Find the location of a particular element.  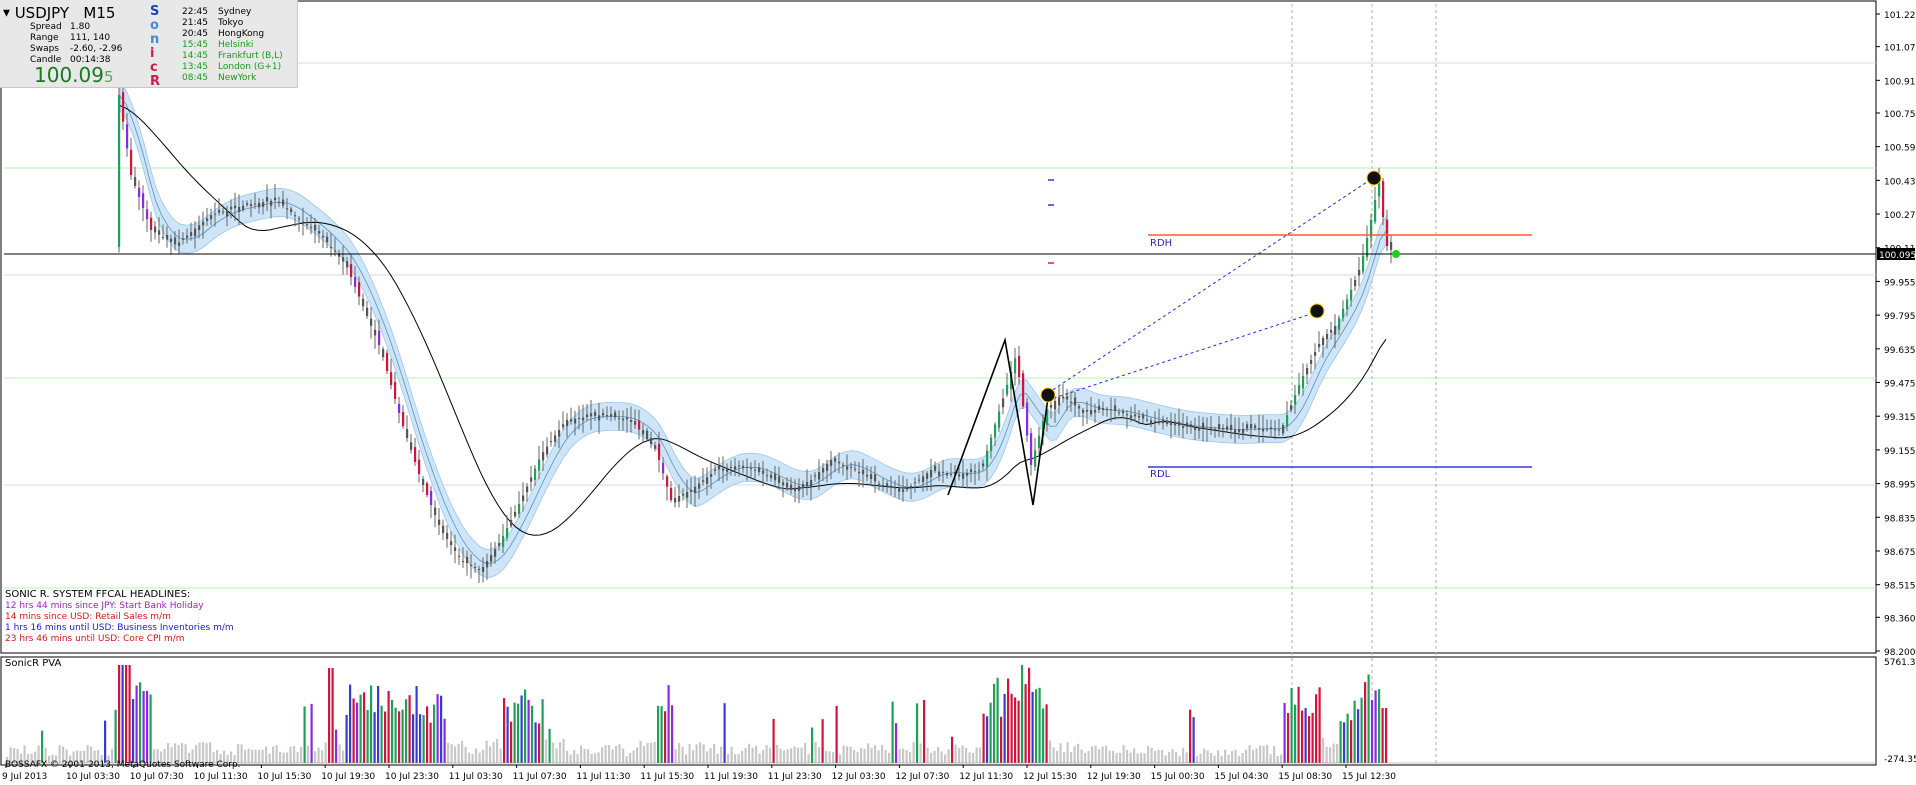

info-label: Swaps is located at coordinates (44, 49).